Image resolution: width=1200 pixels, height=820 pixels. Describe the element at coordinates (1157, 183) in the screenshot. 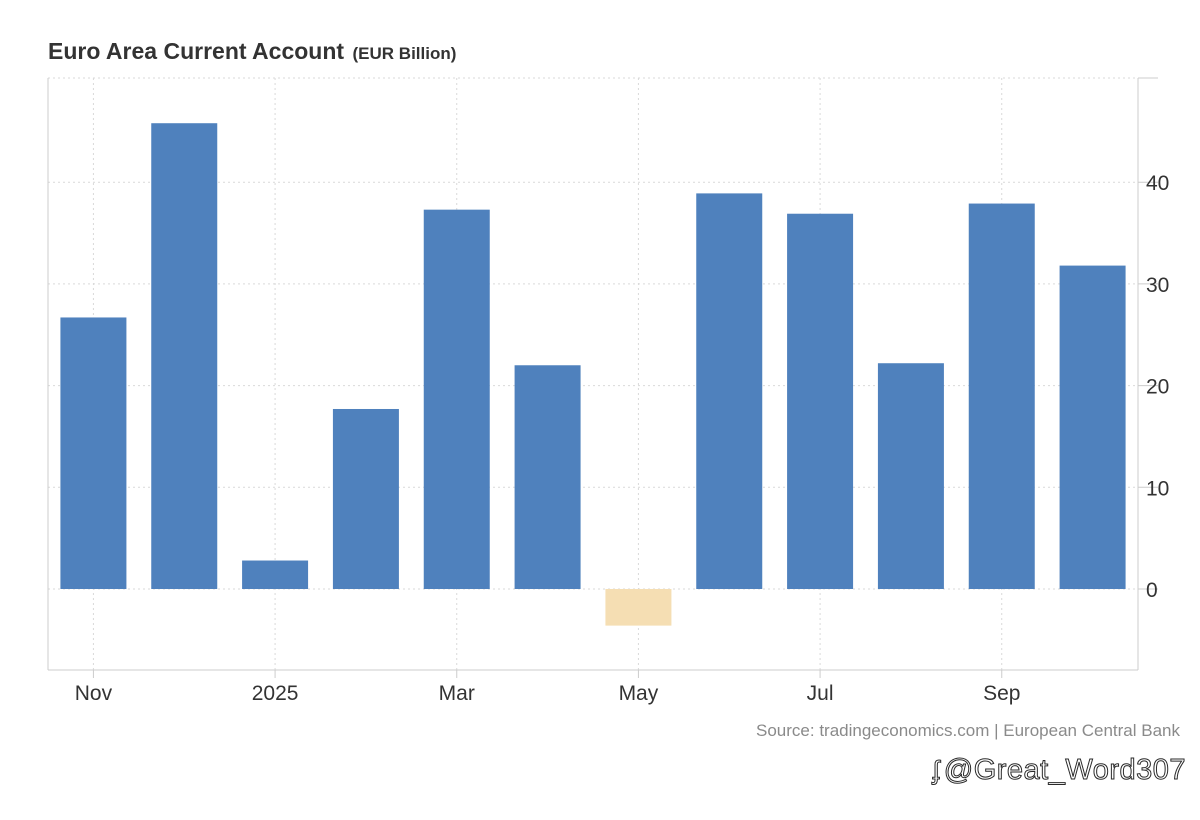

I see `y-tick-label: 40` at that location.